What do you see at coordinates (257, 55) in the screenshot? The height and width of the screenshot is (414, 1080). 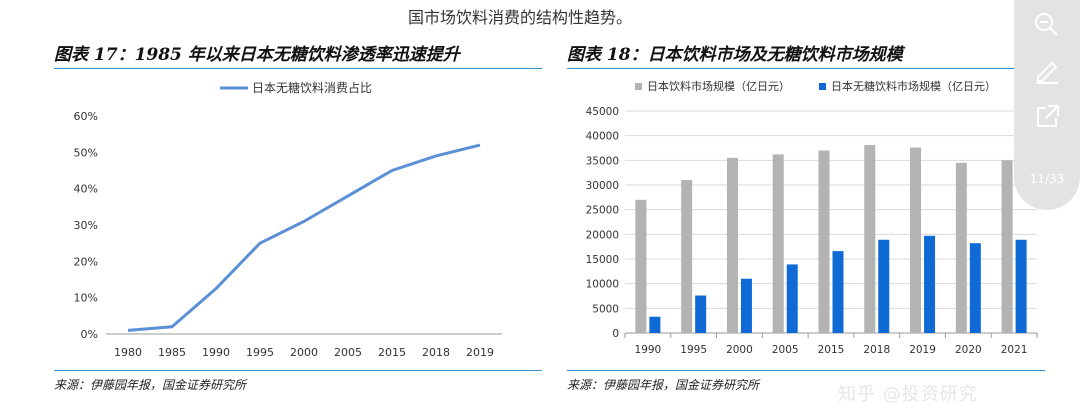 I see `left-figure-title: 图表 17：1985 年以来日本无糖饮料渗透率迅速提升` at bounding box center [257, 55].